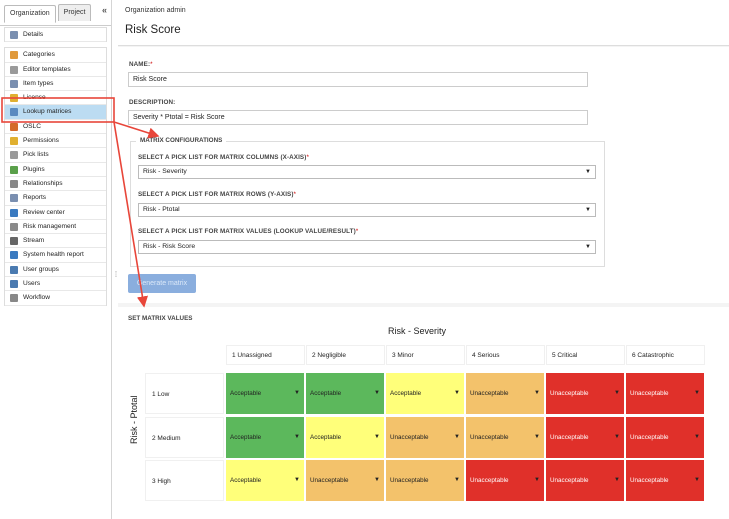 This screenshot has width=729, height=519. What do you see at coordinates (184, 393) in the screenshot?
I see `row-header: 1 Low` at bounding box center [184, 393].